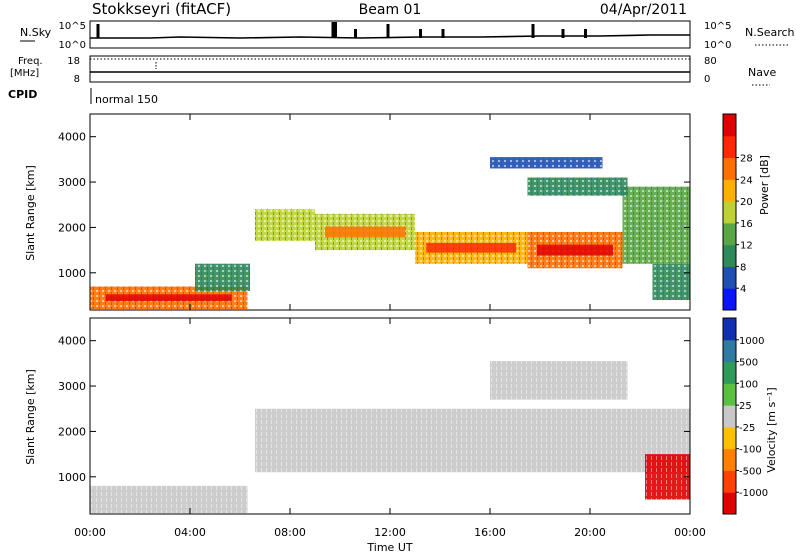 The width and height of the screenshot is (800, 558). I want to click on power-colorbar: 4 8 12 16 20 24 28, so click(737, 212).